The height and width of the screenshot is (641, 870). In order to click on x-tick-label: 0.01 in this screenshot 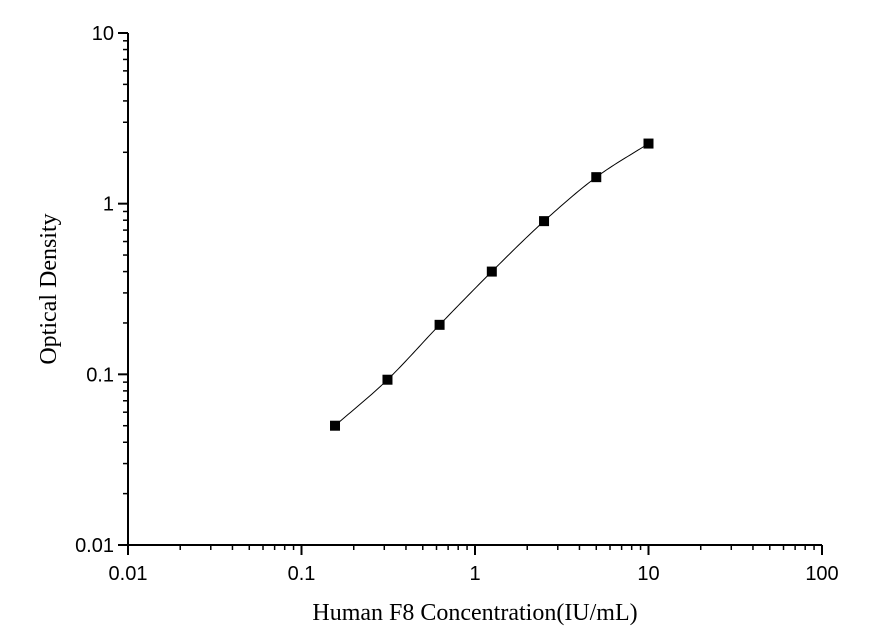, I will do `click(128, 574)`.